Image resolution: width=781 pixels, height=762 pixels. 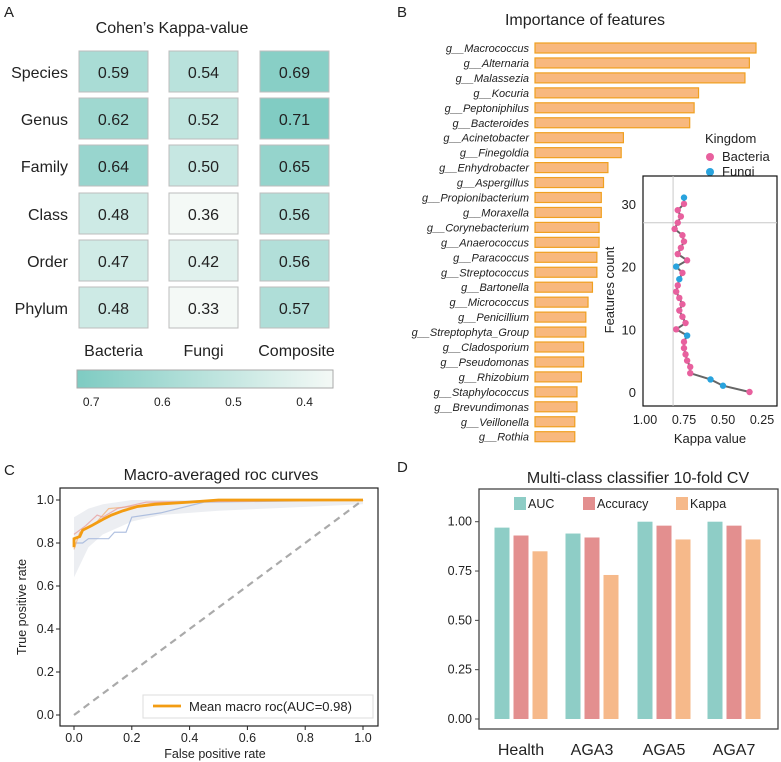 What do you see at coordinates (294, 167) in the screenshot?
I see `cell-value: 0.65` at bounding box center [294, 167].